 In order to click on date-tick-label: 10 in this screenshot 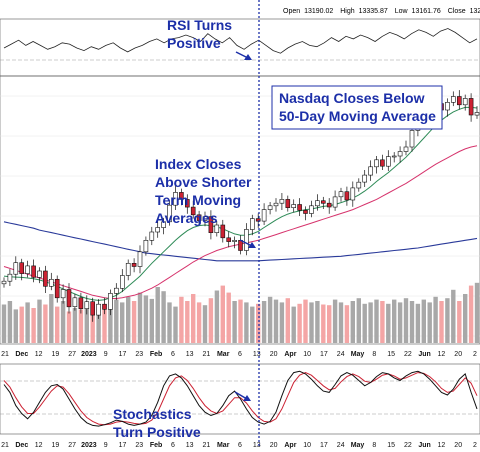, I will do `click(307, 445)`.